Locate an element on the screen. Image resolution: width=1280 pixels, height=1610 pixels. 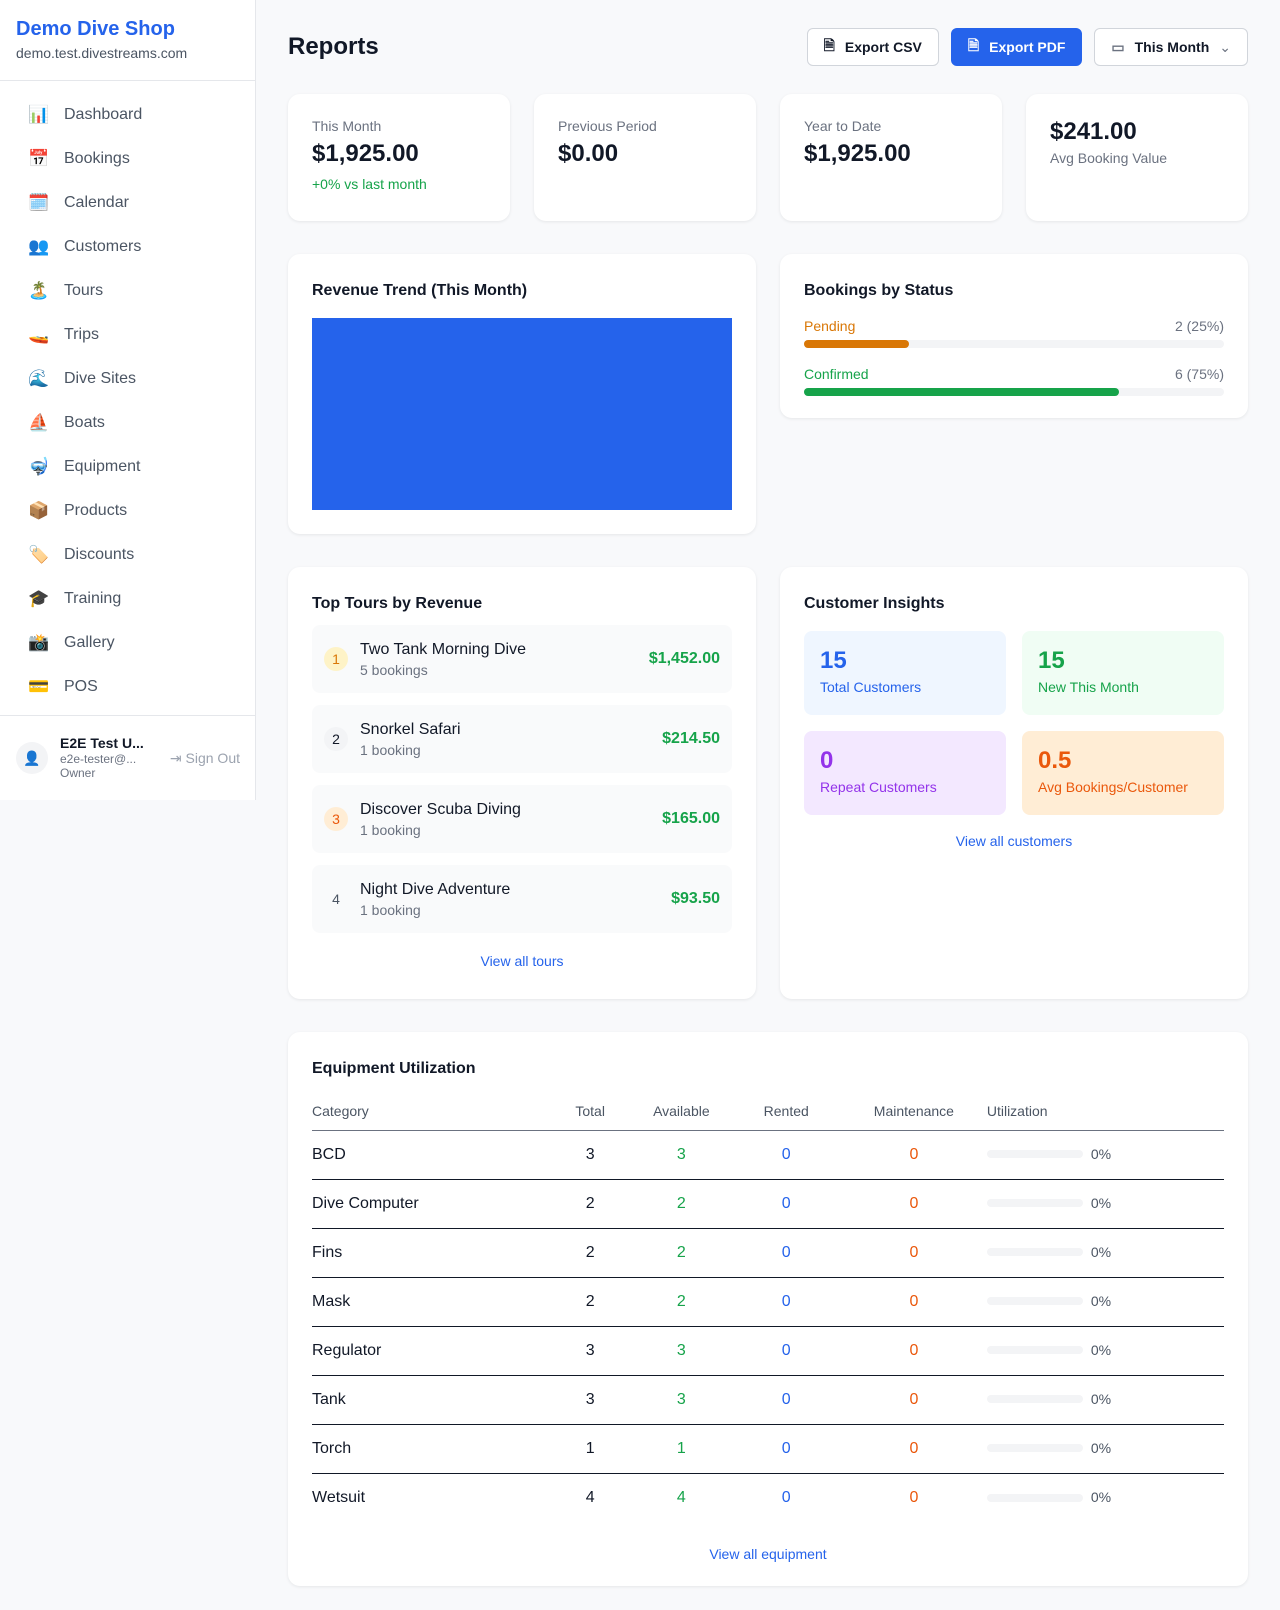
sidebar-item-dive-sites: 🌊 Dive Sites is located at coordinates (127, 379).